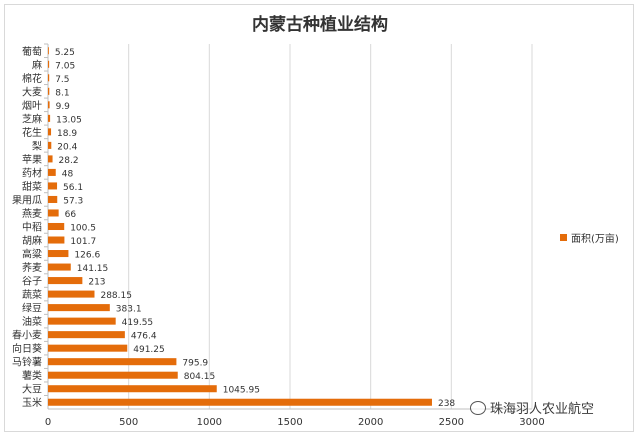  What do you see at coordinates (531, 422) in the screenshot?
I see `x-tick-label: 3000` at bounding box center [531, 422].